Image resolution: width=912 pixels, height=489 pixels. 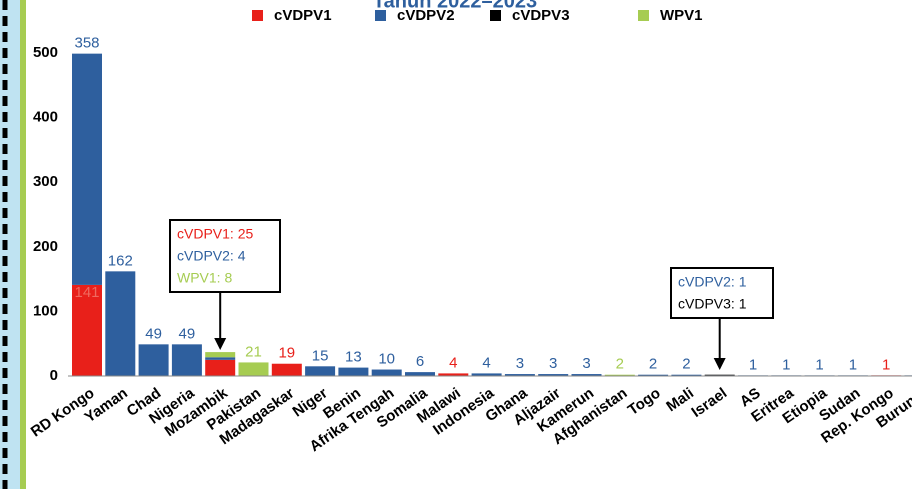 I want to click on y-tick-label: 200, so click(x=45, y=246).